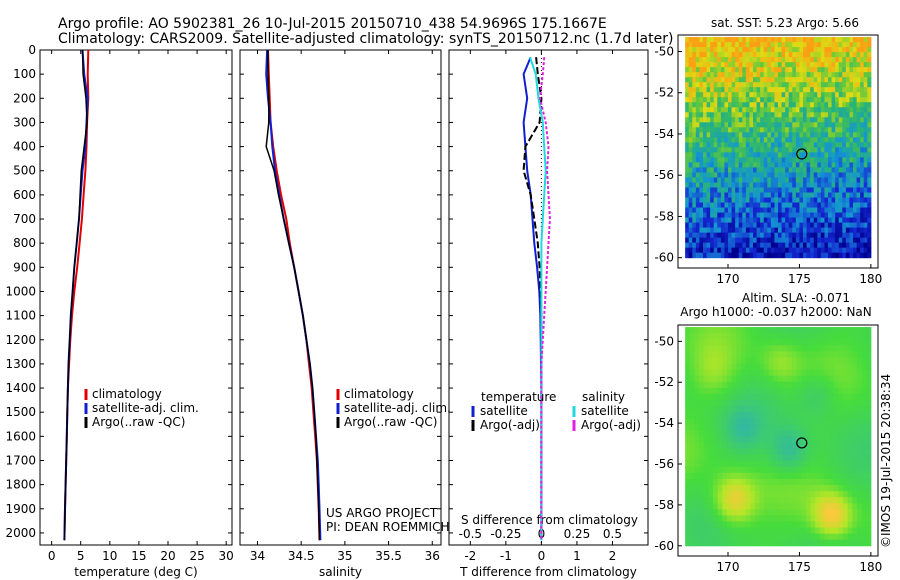 Image resolution: width=900 pixels, height=580 pixels. I want to click on map-frame, so click(778, 151).